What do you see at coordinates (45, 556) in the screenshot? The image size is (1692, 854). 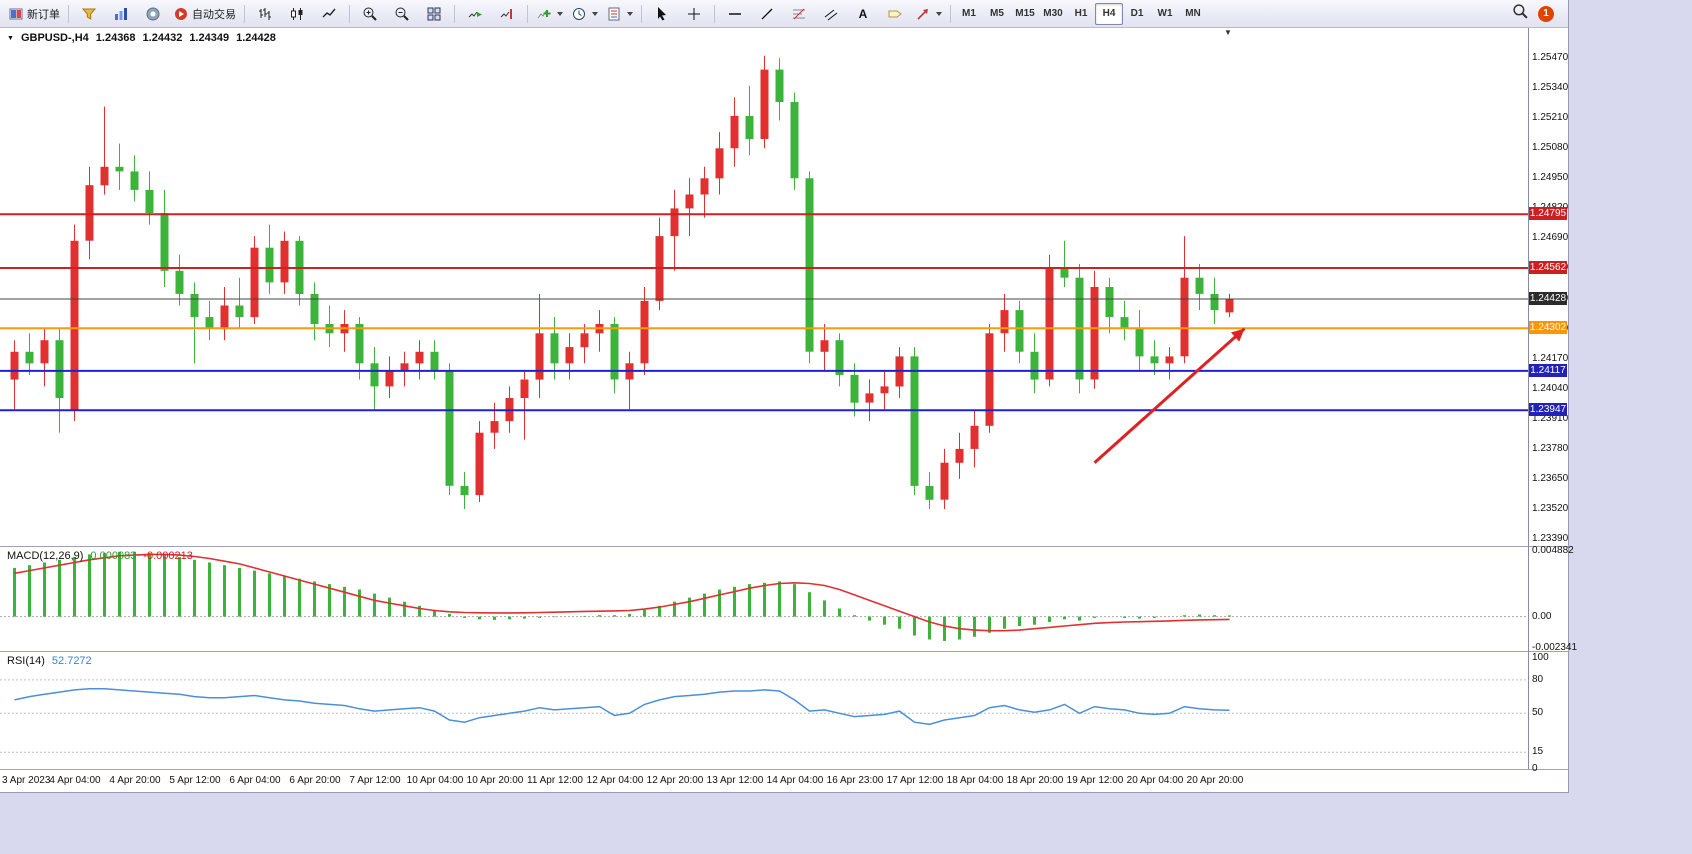 I see `macd-label: MACD(12,26,9)` at bounding box center [45, 556].